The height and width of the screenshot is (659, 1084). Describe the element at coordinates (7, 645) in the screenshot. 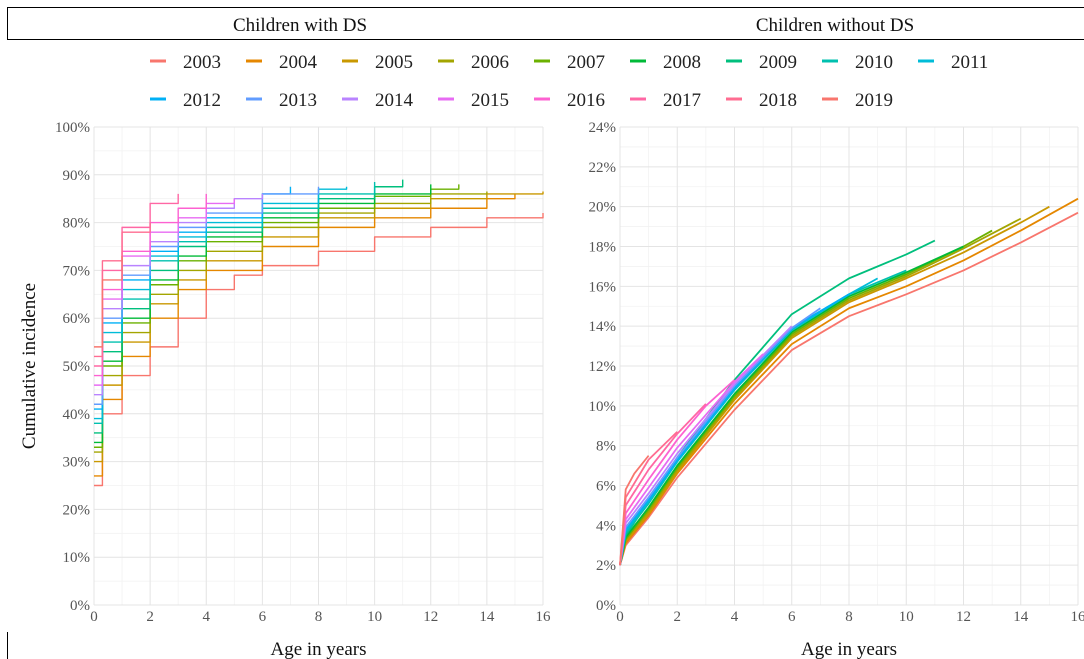

I see `frame-bottom-left-border` at that location.